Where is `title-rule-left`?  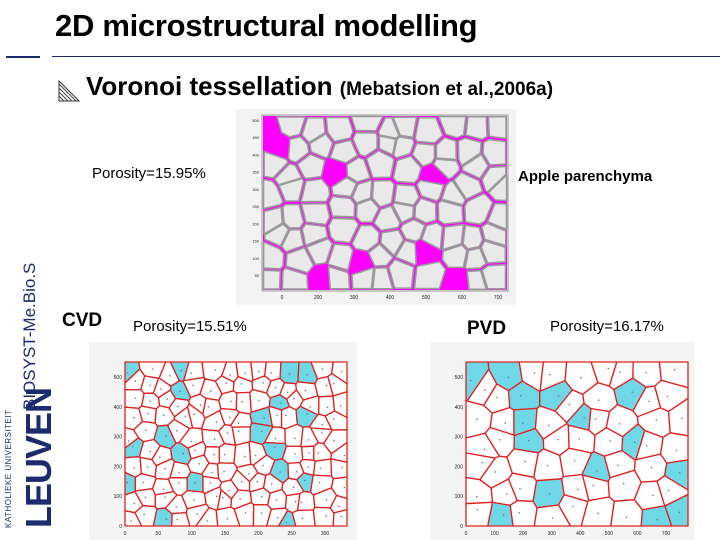
title-rule-left is located at coordinates (23, 57).